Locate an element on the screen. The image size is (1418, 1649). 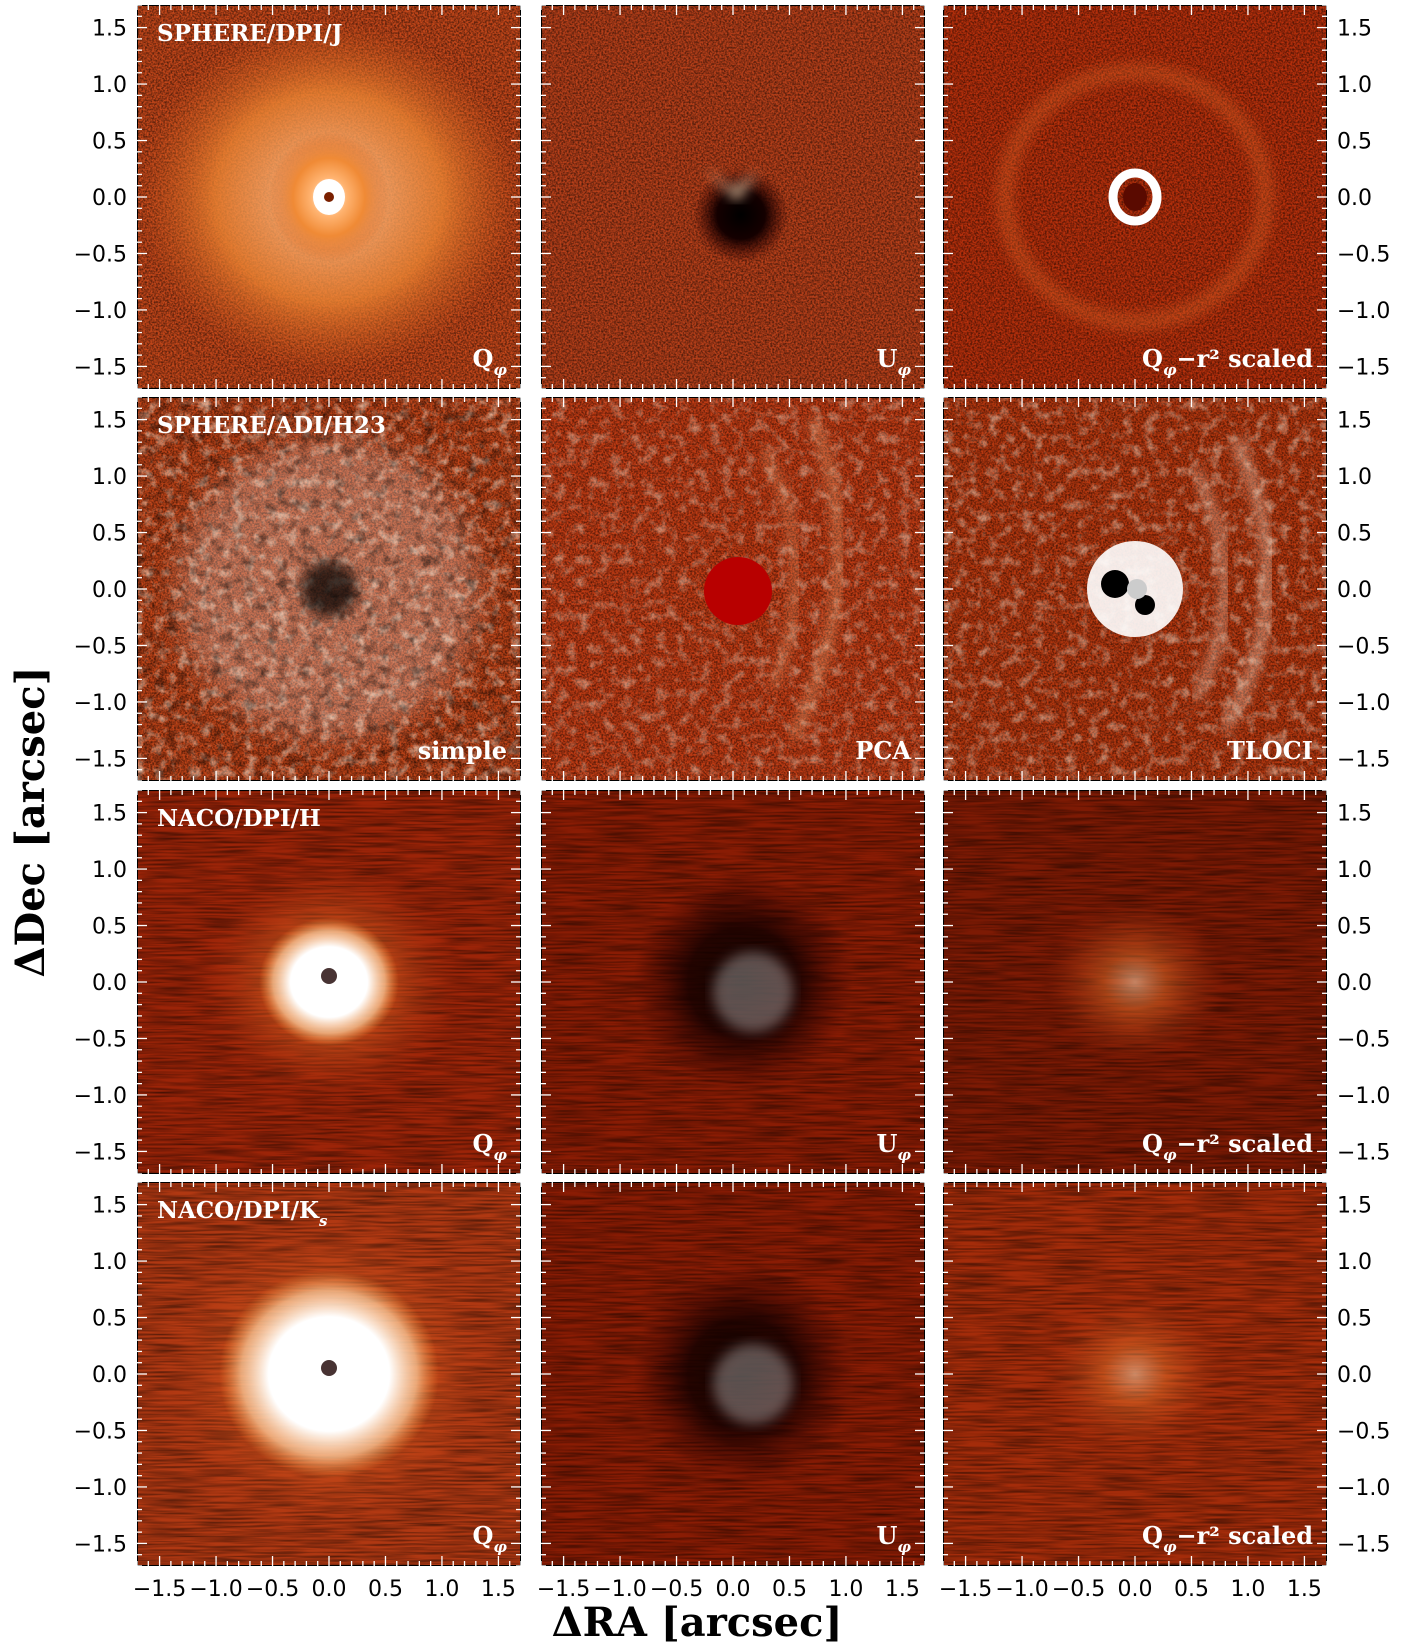
panel-tag-main: PCA is located at coordinates (883, 750).